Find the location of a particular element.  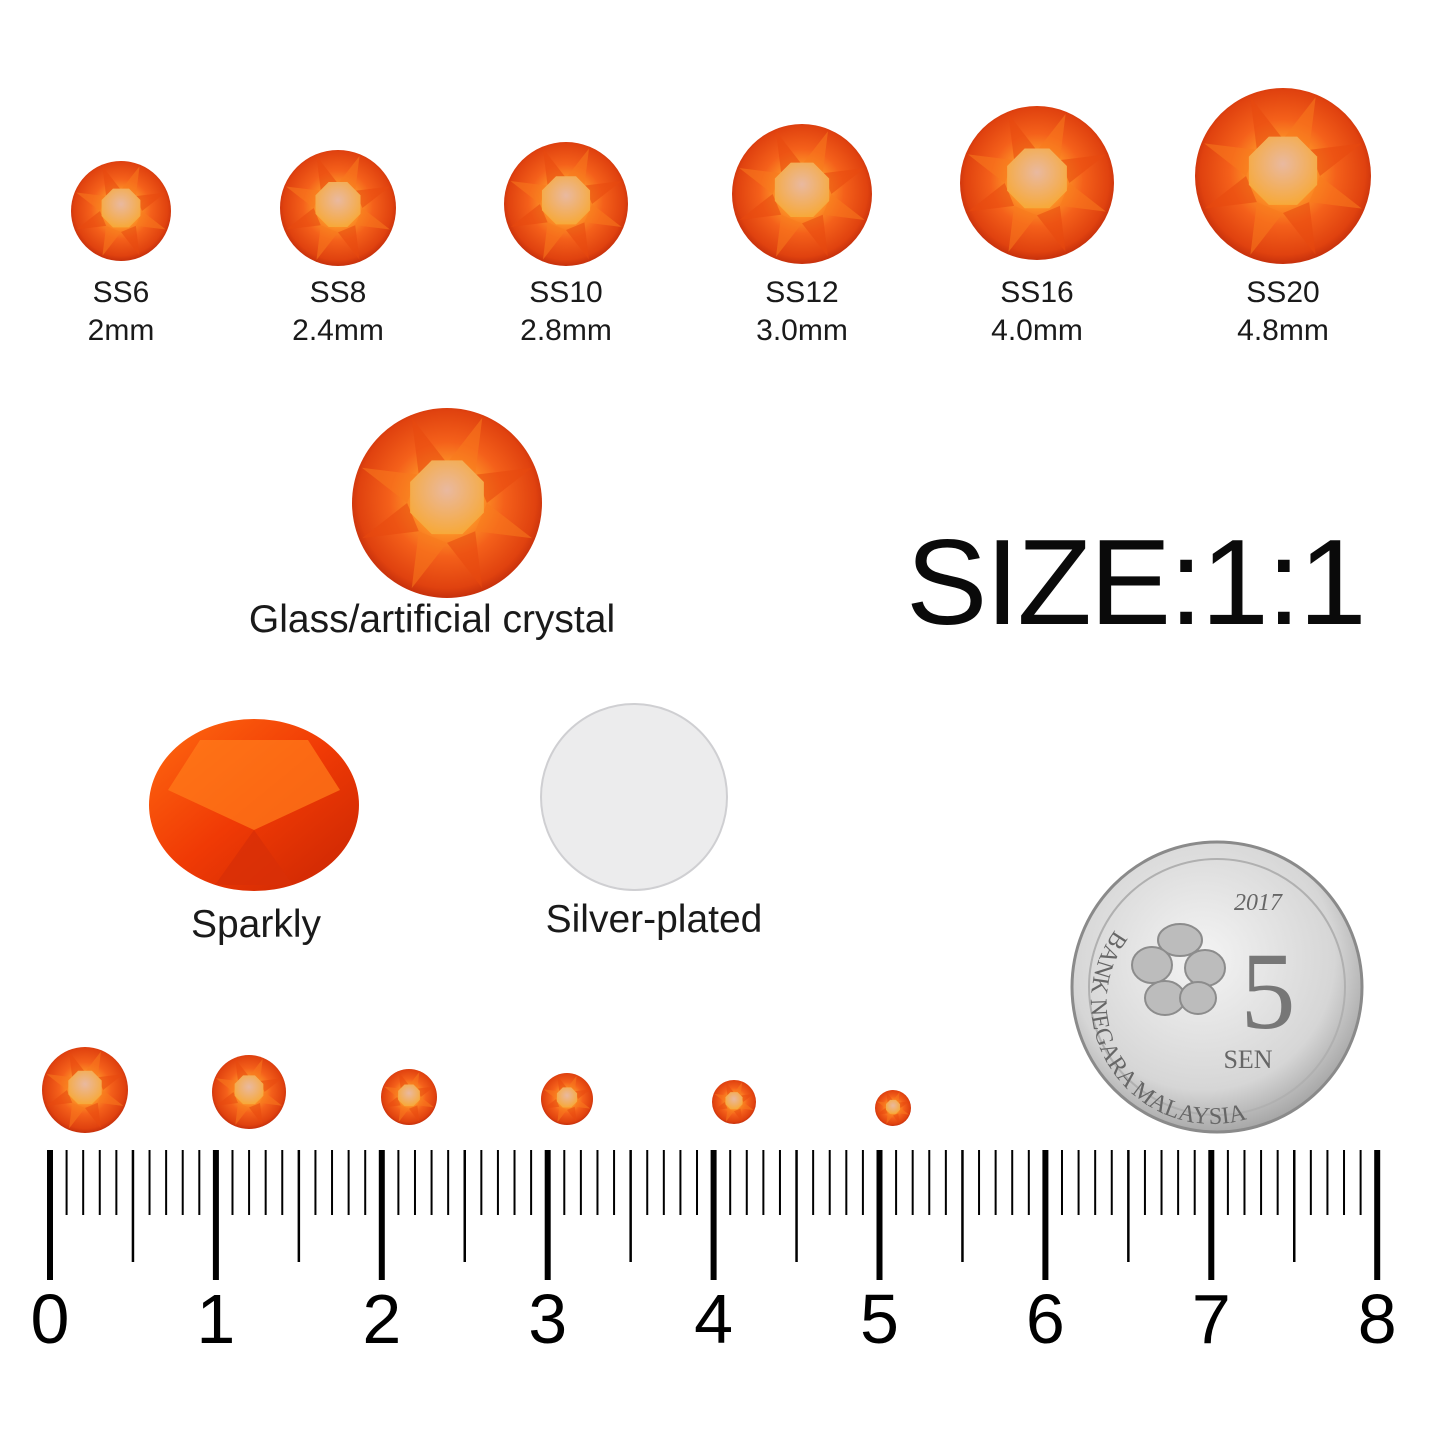

size-mm: 4.0mm is located at coordinates (1037, 330).